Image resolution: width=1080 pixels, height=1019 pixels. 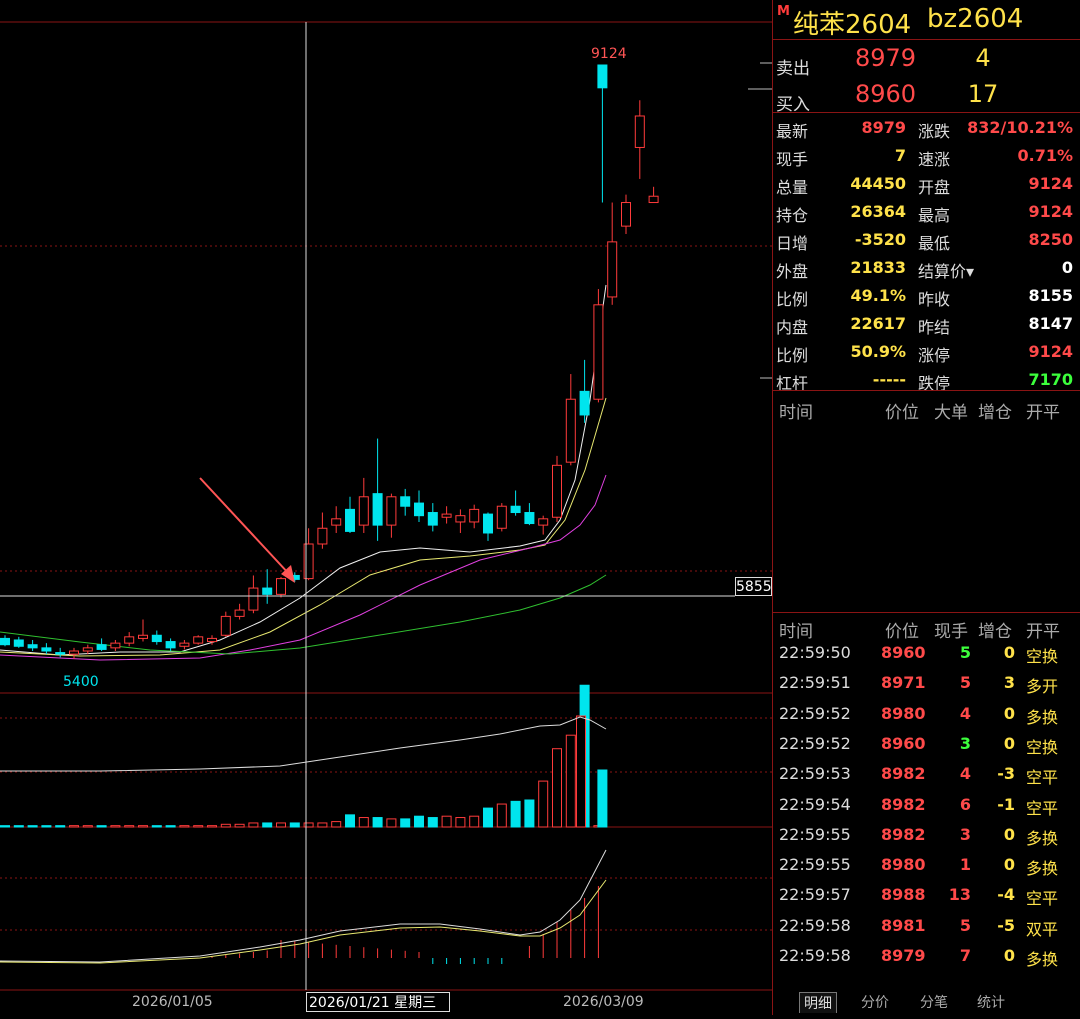 I want to click on tick-row: 22:59:57 8988 13 -4 空平, so click(x=926, y=894).